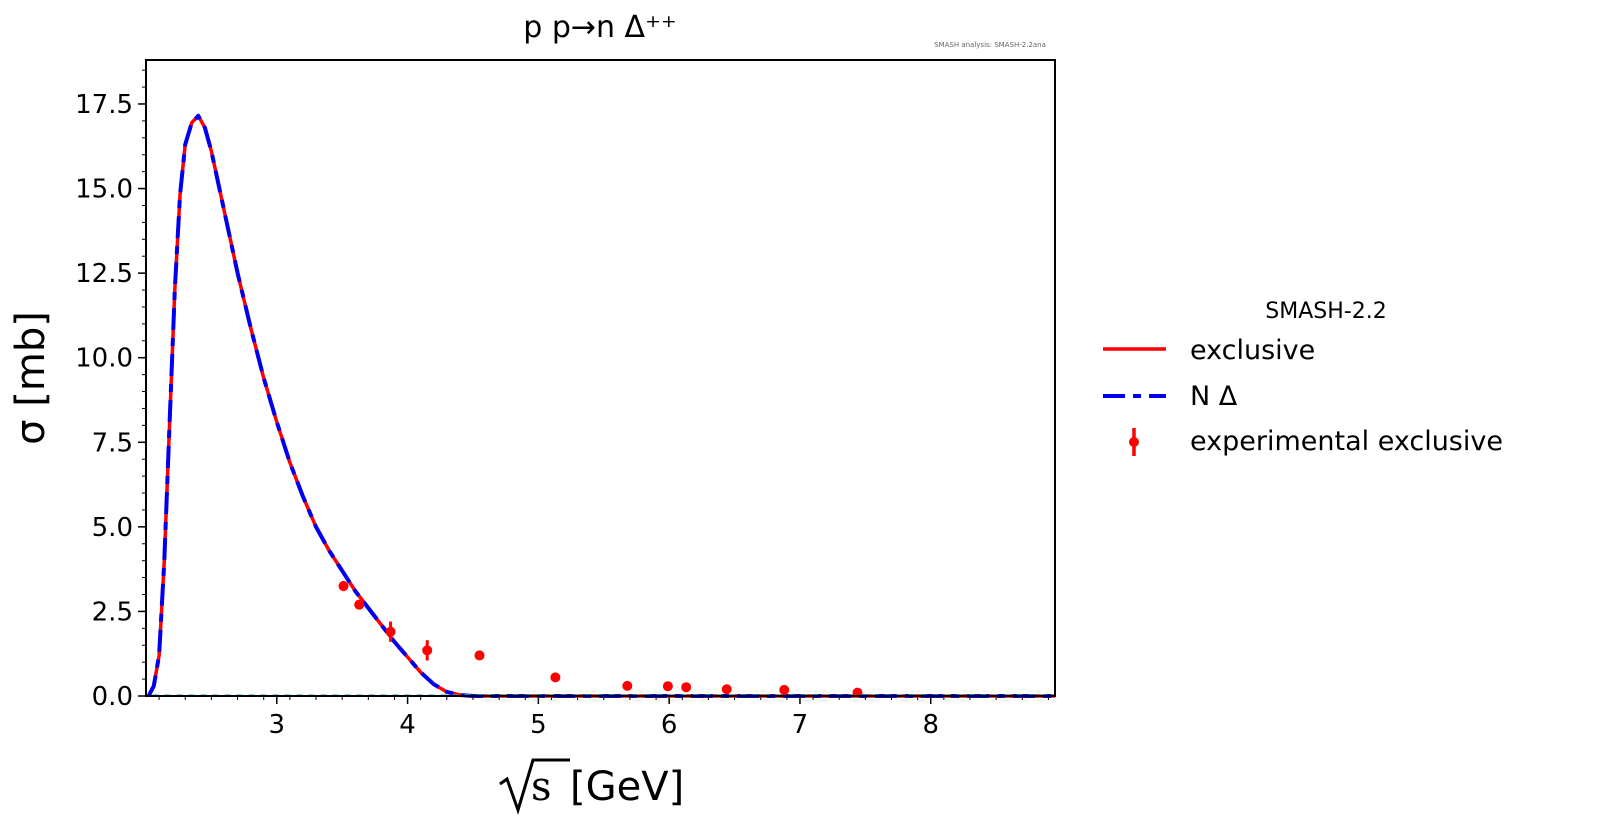 This screenshot has width=1600, height=840. Describe the element at coordinates (990, 45) in the screenshot. I see `watermark: SMASH analysis: SMASH-2.2ana` at that location.